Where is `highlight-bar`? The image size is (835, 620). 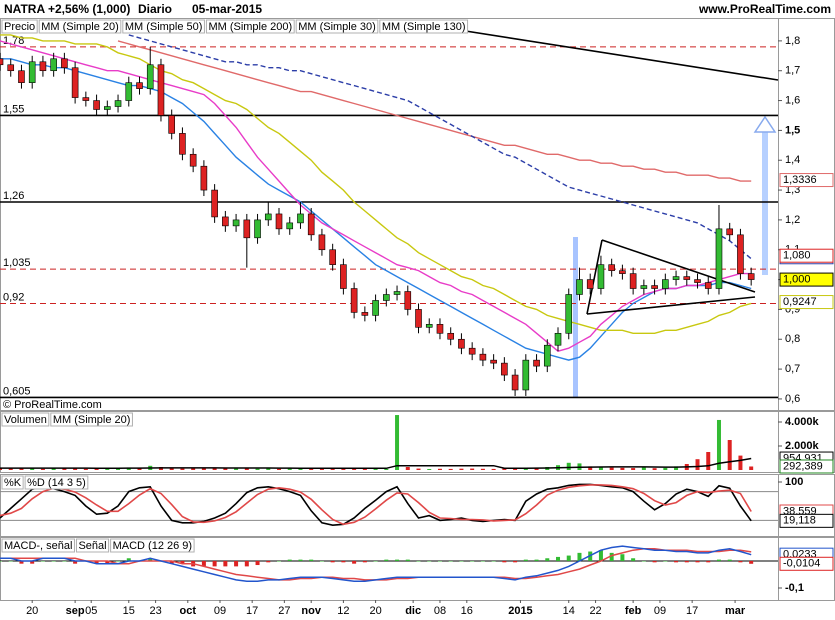
highlight-bar is located at coordinates (575, 317).